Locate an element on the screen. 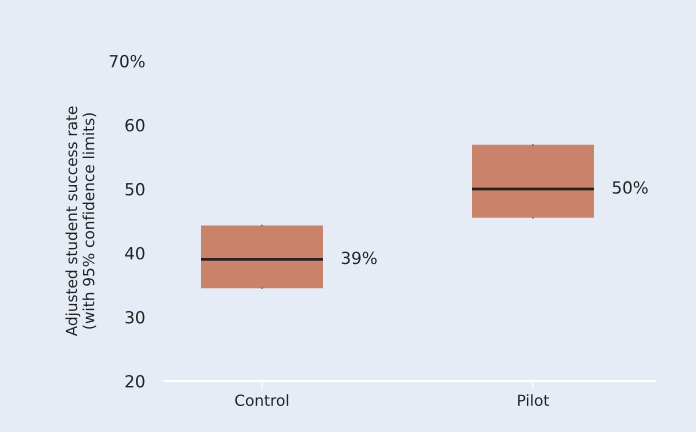 The image size is (696, 432). y-tick-label: 40 is located at coordinates (134, 253).